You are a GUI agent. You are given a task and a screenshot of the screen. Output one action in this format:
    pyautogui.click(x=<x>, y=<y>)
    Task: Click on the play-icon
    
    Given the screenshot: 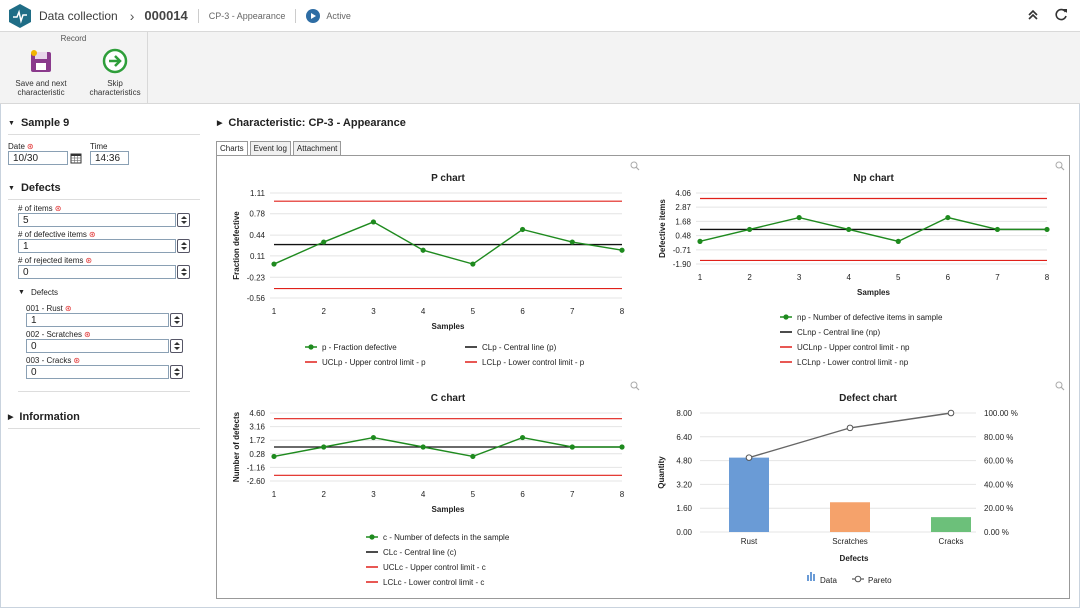 What is the action you would take?
    pyautogui.click(x=313, y=15)
    